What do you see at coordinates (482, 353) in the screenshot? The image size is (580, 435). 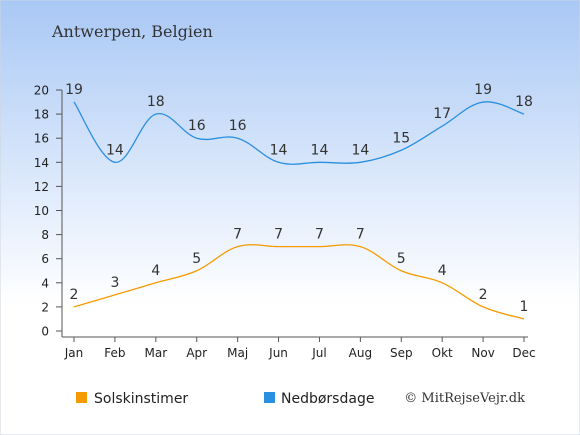 I see `x-tick-label: Nov` at bounding box center [482, 353].